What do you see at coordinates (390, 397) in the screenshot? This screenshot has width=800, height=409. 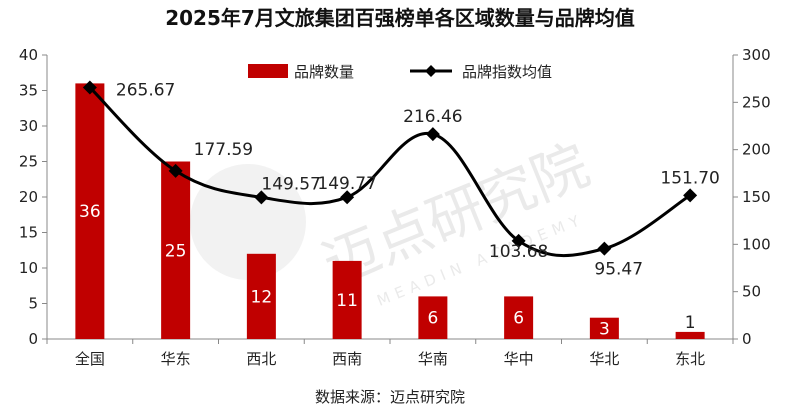 I see `source-text: 数据来源：迈点研究院` at bounding box center [390, 397].